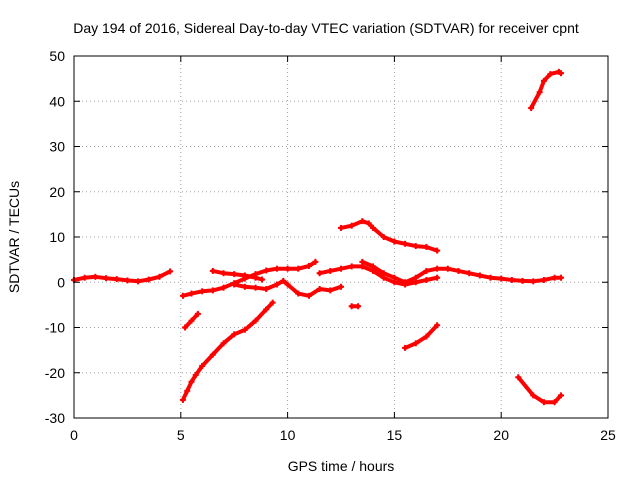 Image resolution: width=640 pixels, height=480 pixels. I want to click on x-tick-label: 10, so click(288, 435).